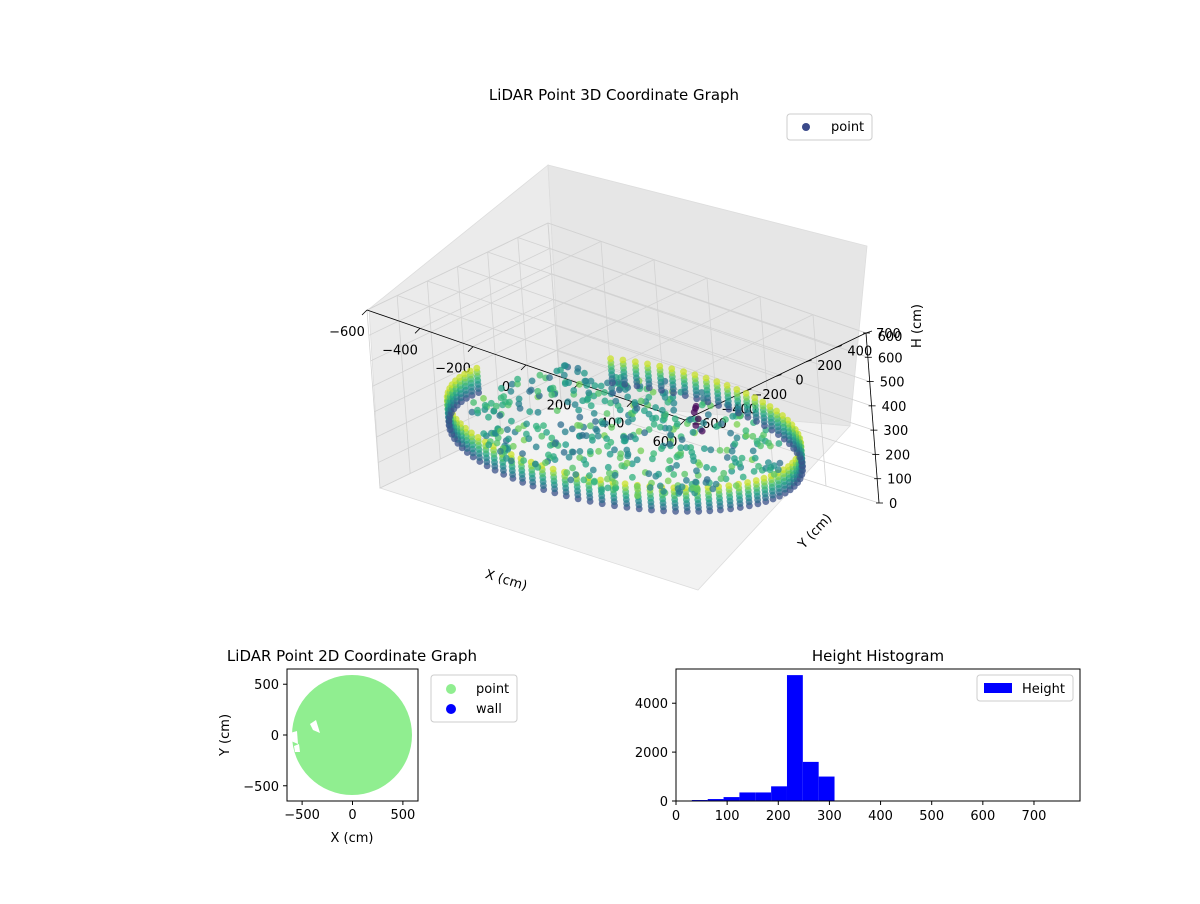  I want to click on legend-marker-wall-2d, so click(451, 709).